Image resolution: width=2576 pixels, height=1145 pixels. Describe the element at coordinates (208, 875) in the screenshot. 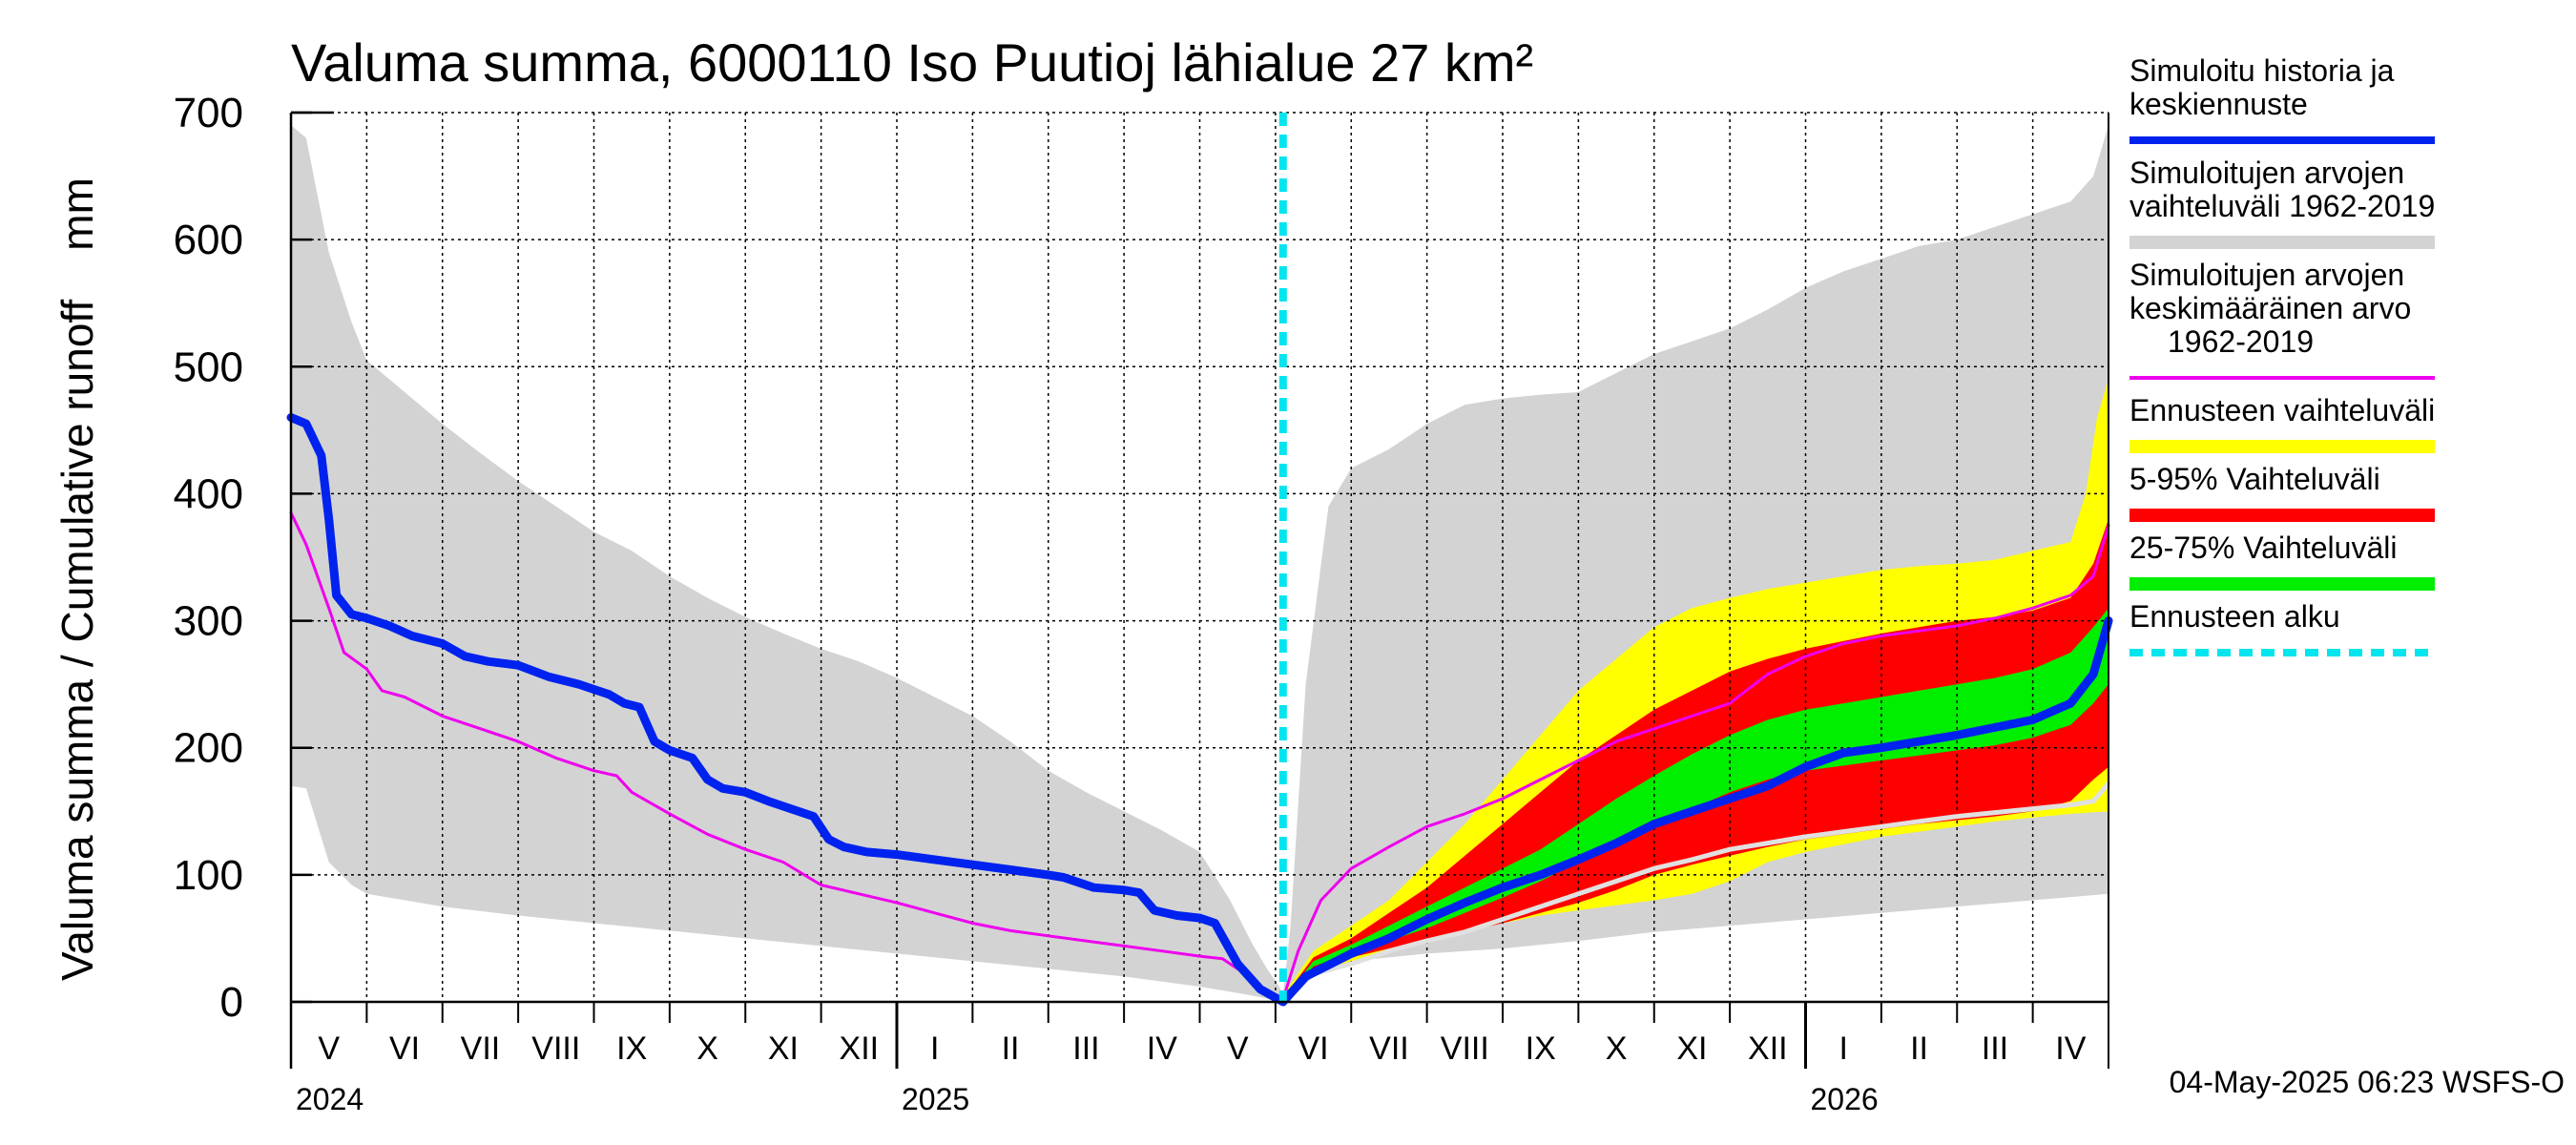

I see `y-tick-label: 100` at that location.